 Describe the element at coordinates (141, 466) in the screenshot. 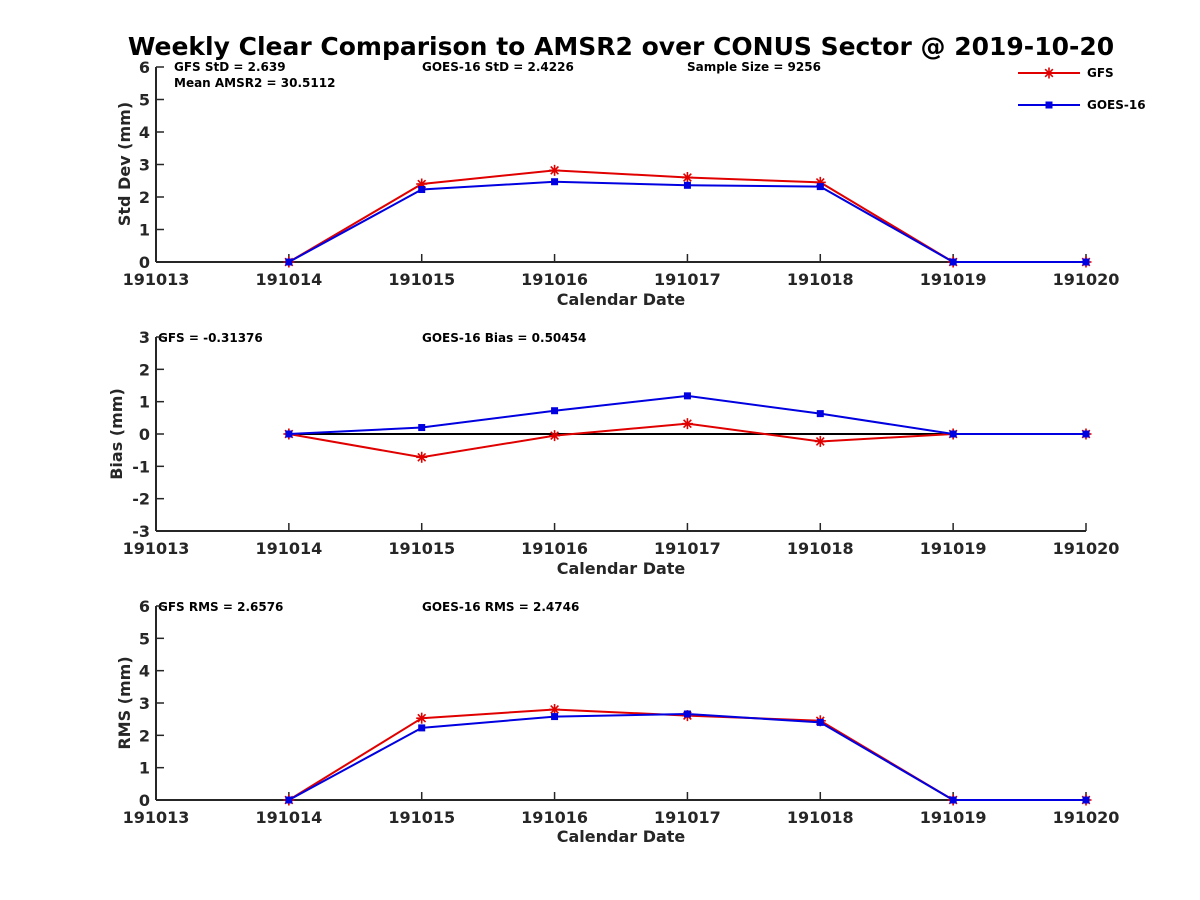

I see `bias-y-tick-label: -1` at that location.